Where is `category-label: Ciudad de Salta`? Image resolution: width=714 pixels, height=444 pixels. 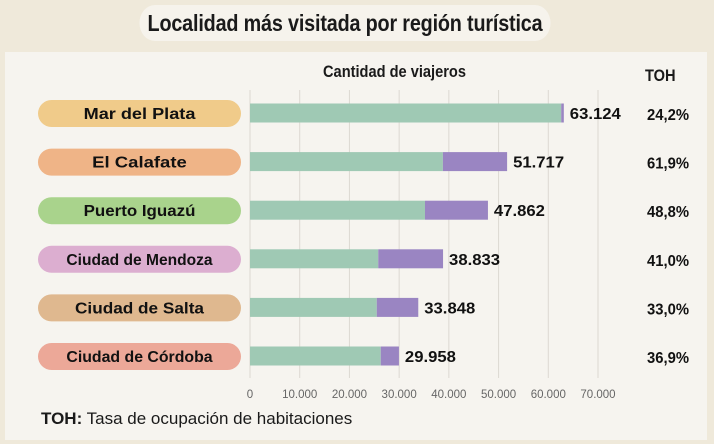
category-label: Ciudad de Salta is located at coordinates (139, 308).